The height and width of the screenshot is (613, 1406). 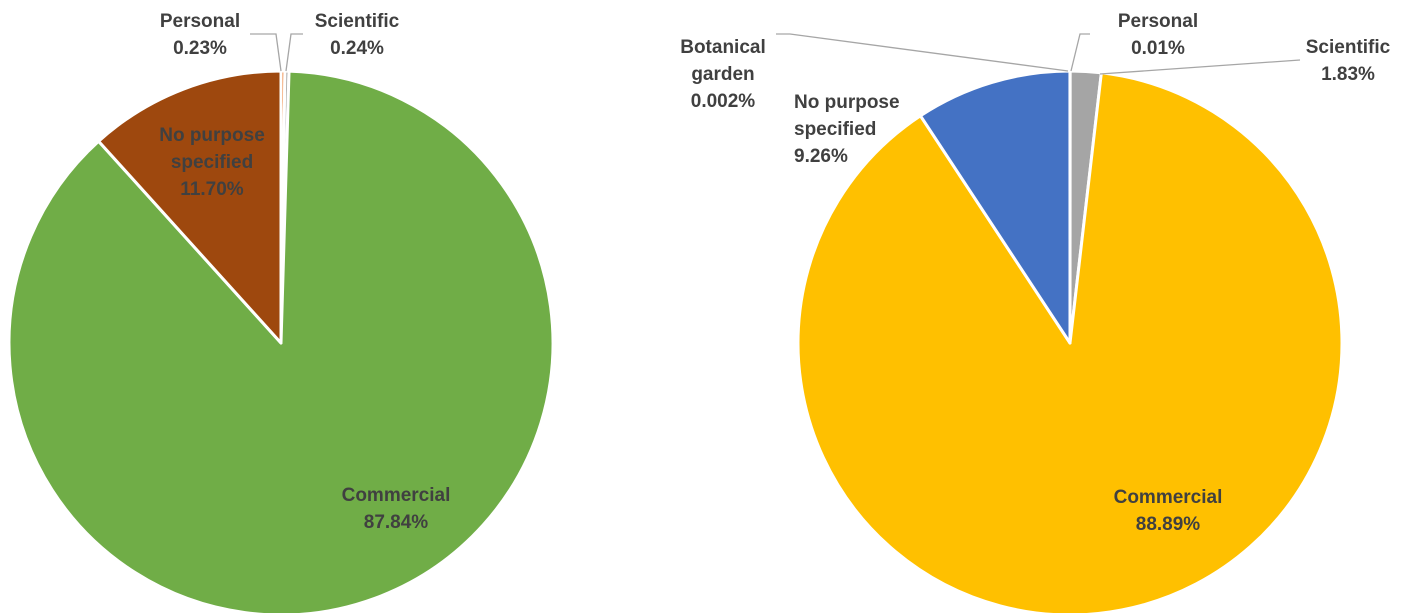 What do you see at coordinates (1348, 61) in the screenshot?
I see `data-label-scientific: Scientific 1.83%` at bounding box center [1348, 61].